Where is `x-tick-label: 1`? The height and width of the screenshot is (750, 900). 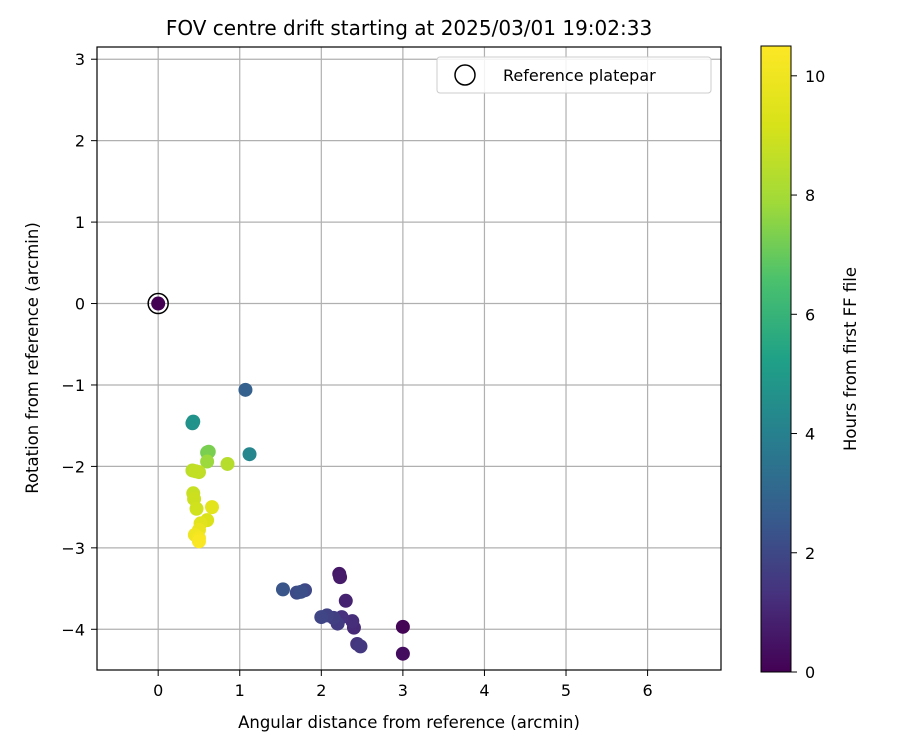 x-tick-label: 1 is located at coordinates (240, 690).